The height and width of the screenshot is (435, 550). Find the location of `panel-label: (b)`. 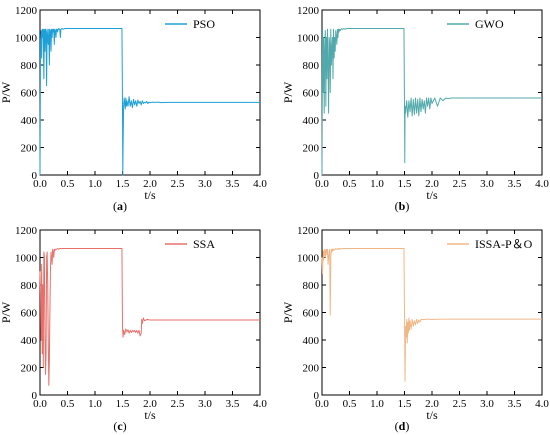

panel-label: (b) is located at coordinates (402, 206).